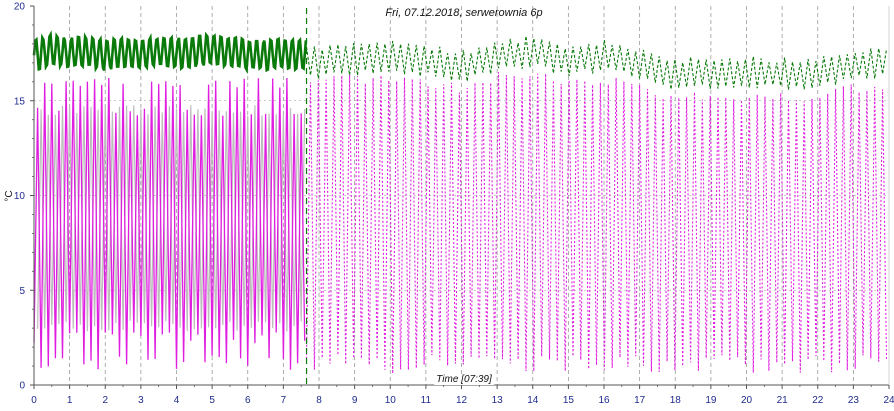 This screenshot has width=894, height=411. I want to click on x-tick-label: 9, so click(355, 400).